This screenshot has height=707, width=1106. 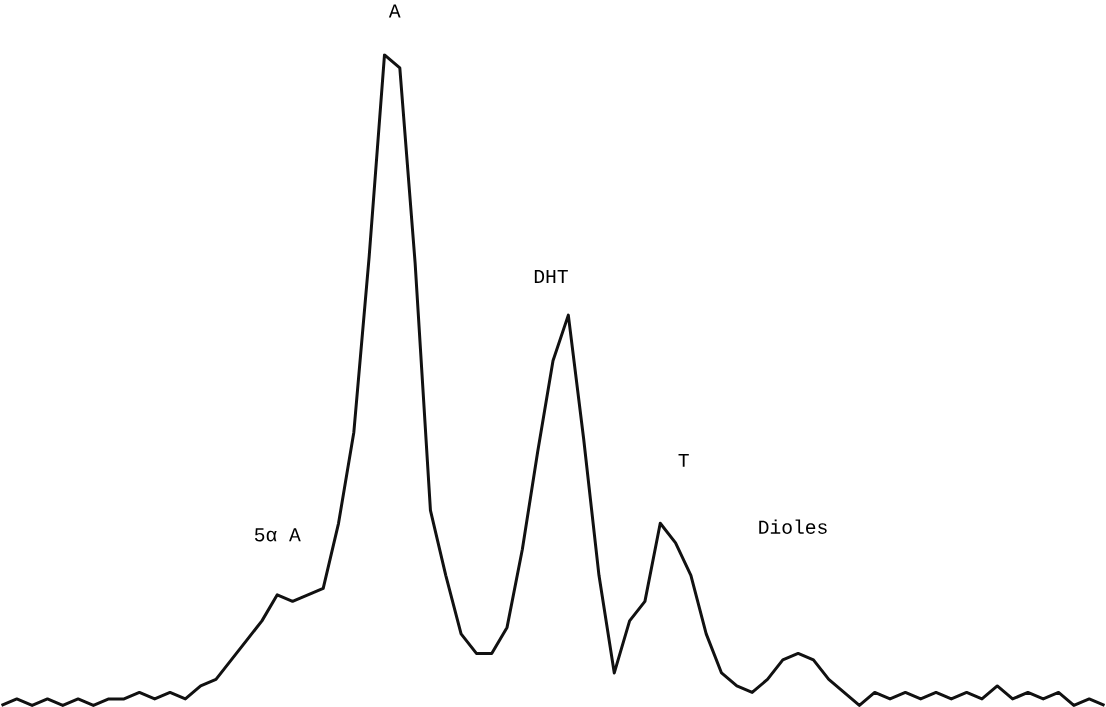 I want to click on annotation: 5α A, so click(x=277, y=535).